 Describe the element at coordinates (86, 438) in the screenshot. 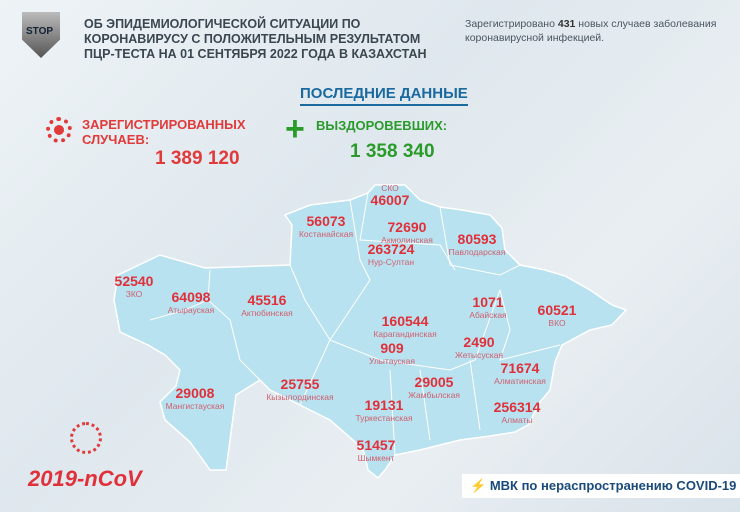

I see `coronavirus-icon` at that location.